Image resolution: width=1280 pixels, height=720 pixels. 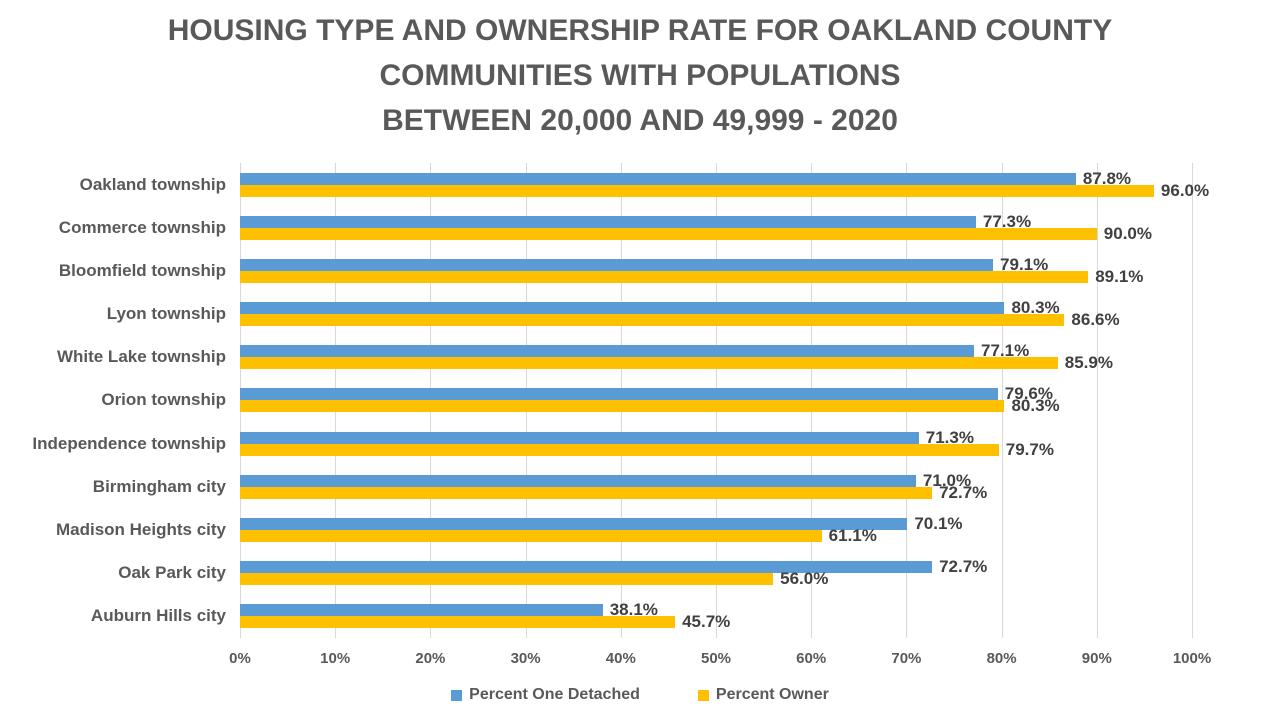 I want to click on category-row: Orion township 79.6% 80.3%, so click(x=596, y=400).